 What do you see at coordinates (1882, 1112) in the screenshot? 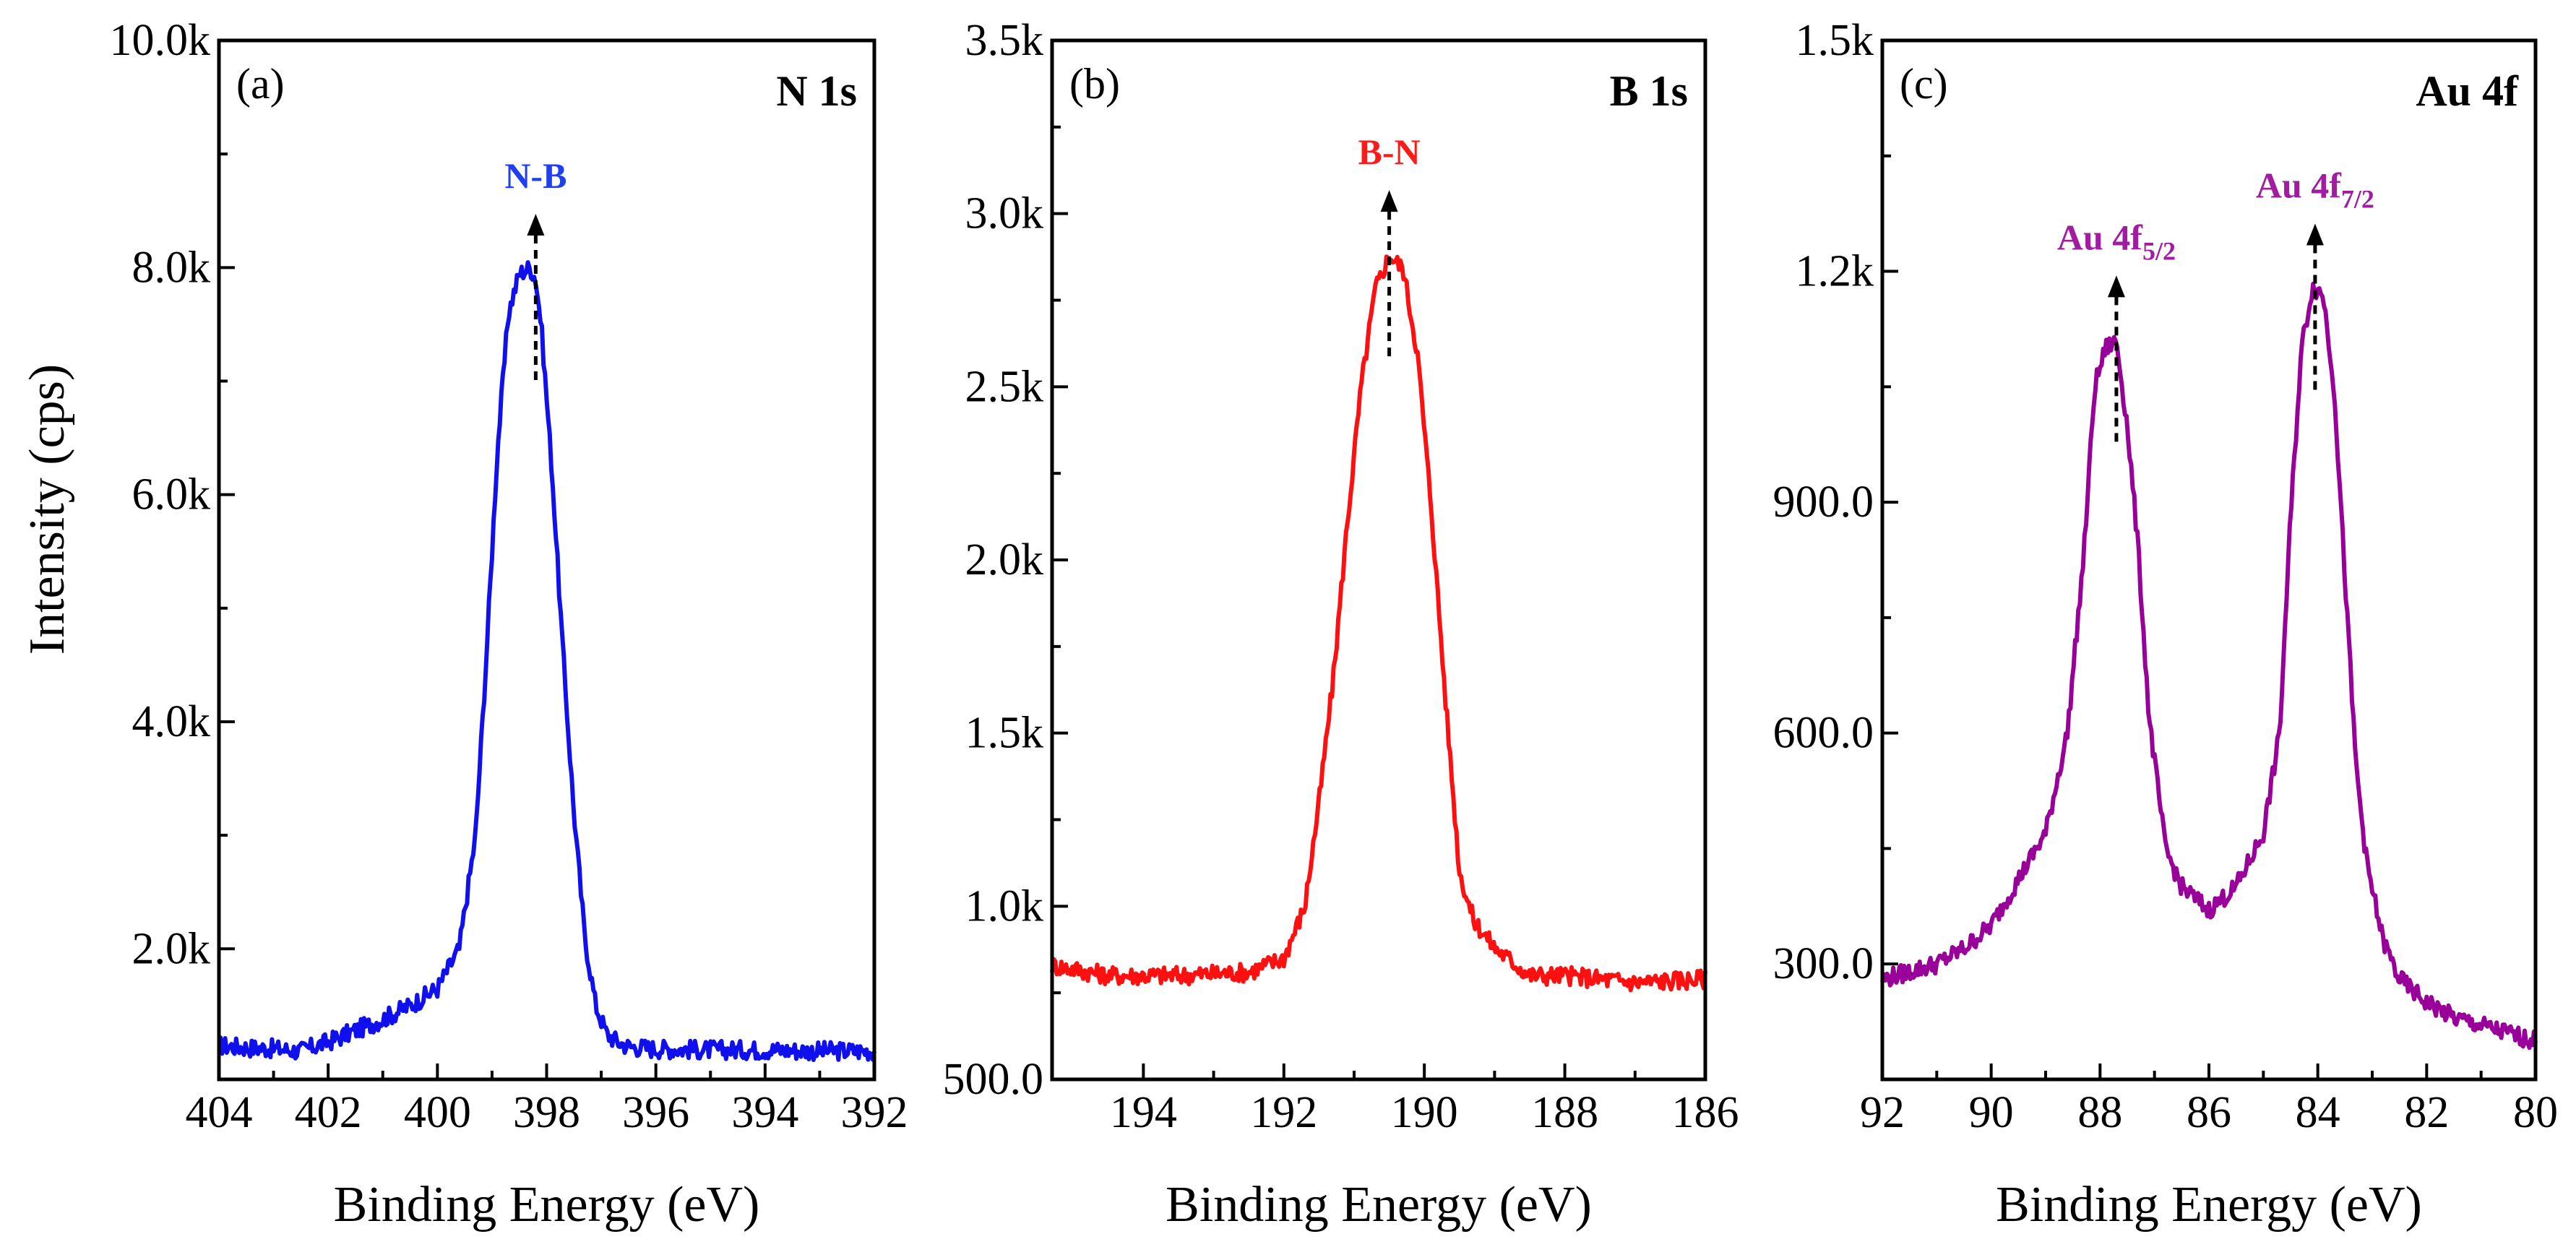
I see `x-tick-label: 92` at bounding box center [1882, 1112].